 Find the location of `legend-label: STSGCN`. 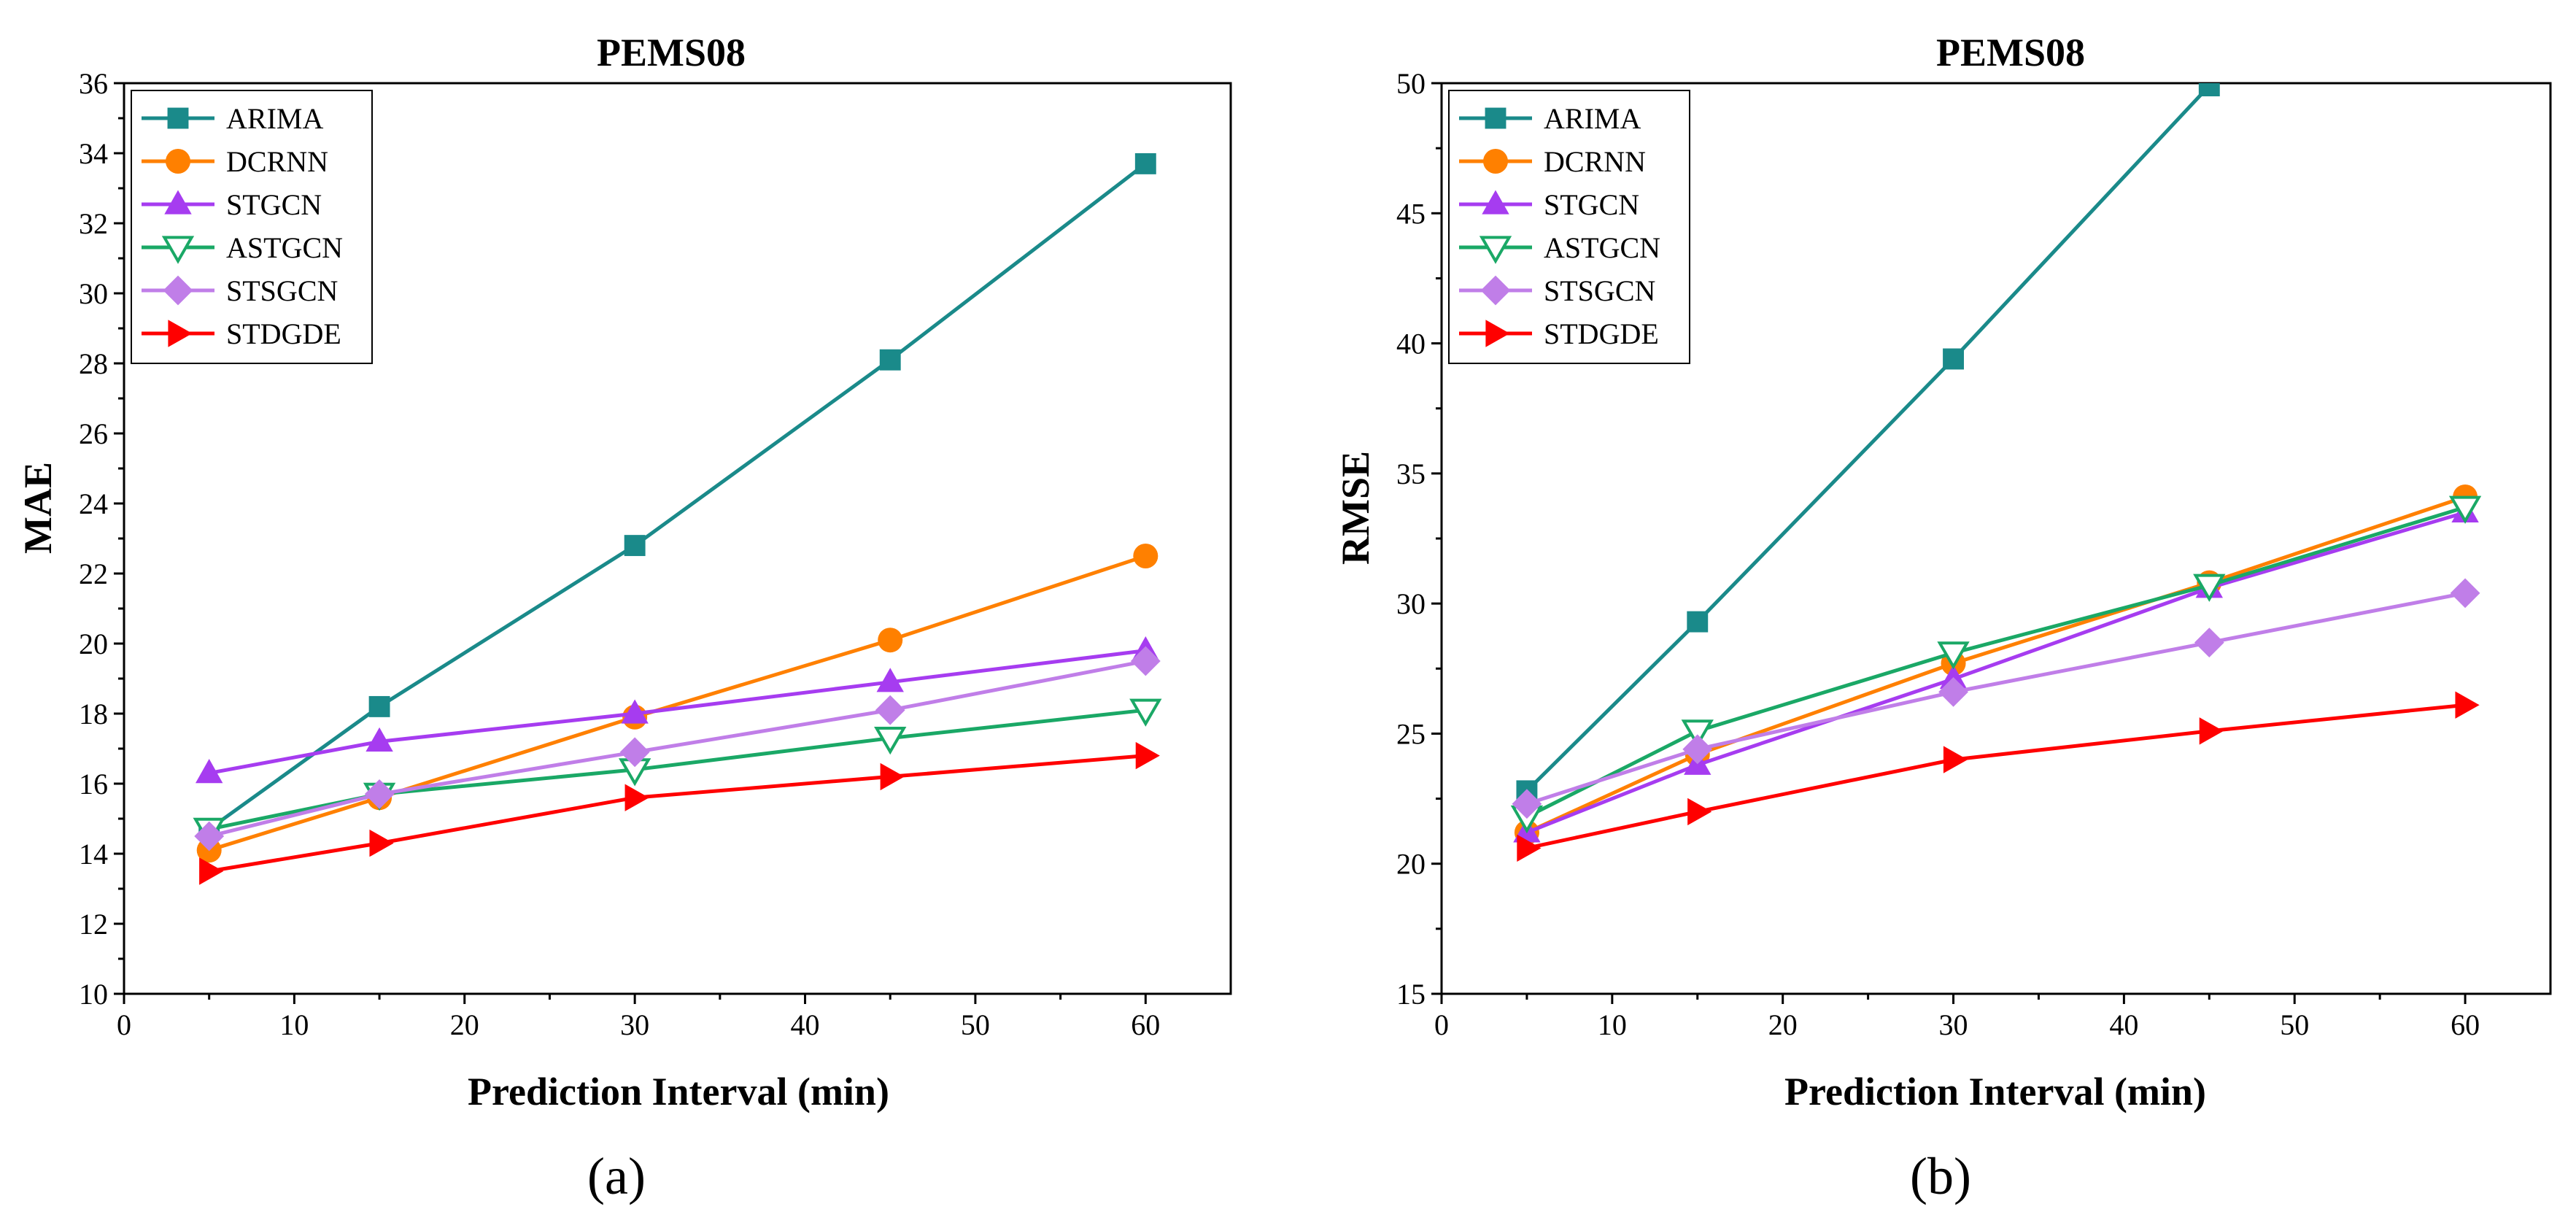

legend-label: STSGCN is located at coordinates (282, 290).